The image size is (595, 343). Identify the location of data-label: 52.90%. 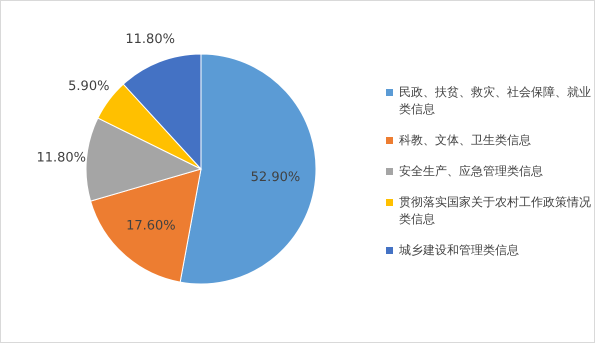
(275, 177).